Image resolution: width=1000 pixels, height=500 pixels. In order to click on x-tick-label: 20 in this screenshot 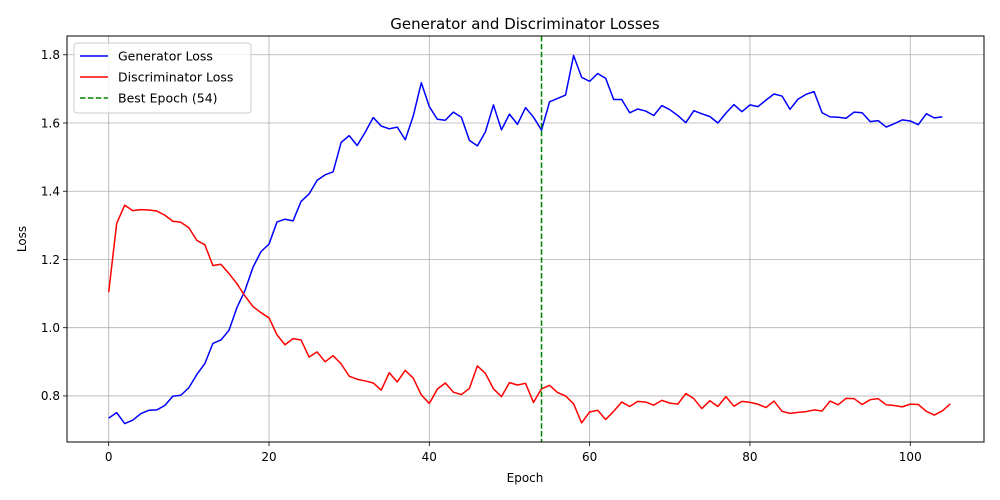, I will do `click(268, 457)`.